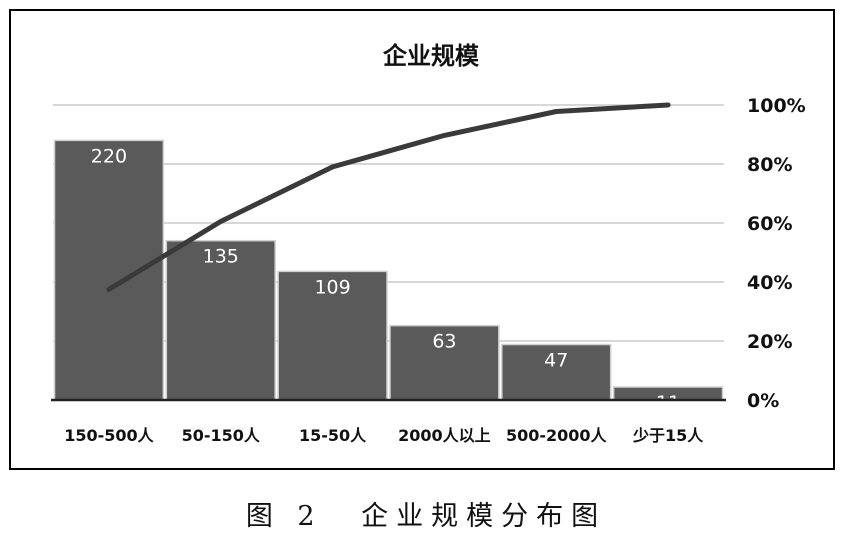 Image resolution: width=852 pixels, height=546 pixels. What do you see at coordinates (668, 435) in the screenshot?
I see `category-label: 少于15人` at bounding box center [668, 435].